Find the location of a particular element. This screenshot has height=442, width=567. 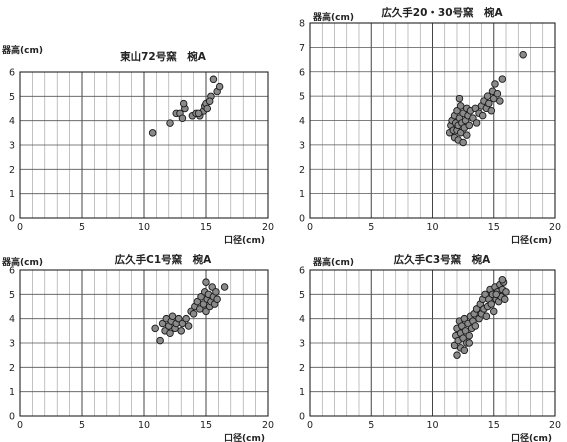

chart-title: 東山72号窯 椀A is located at coordinates (163, 56).